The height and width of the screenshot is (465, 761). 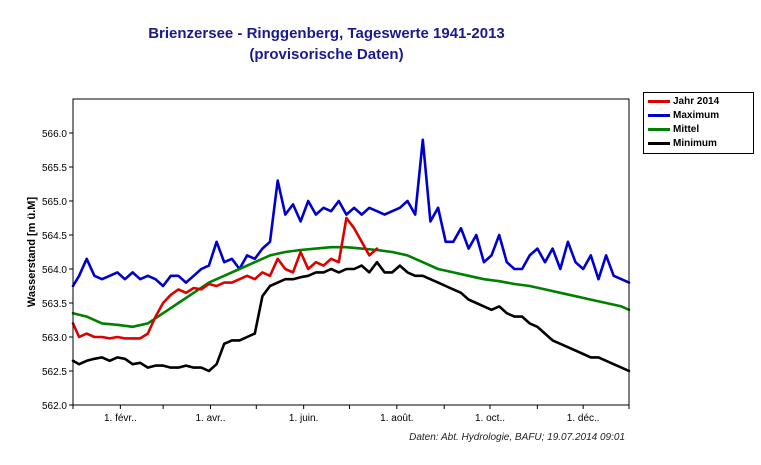 I want to click on y-tick-label: 565.5, so click(x=54, y=168).